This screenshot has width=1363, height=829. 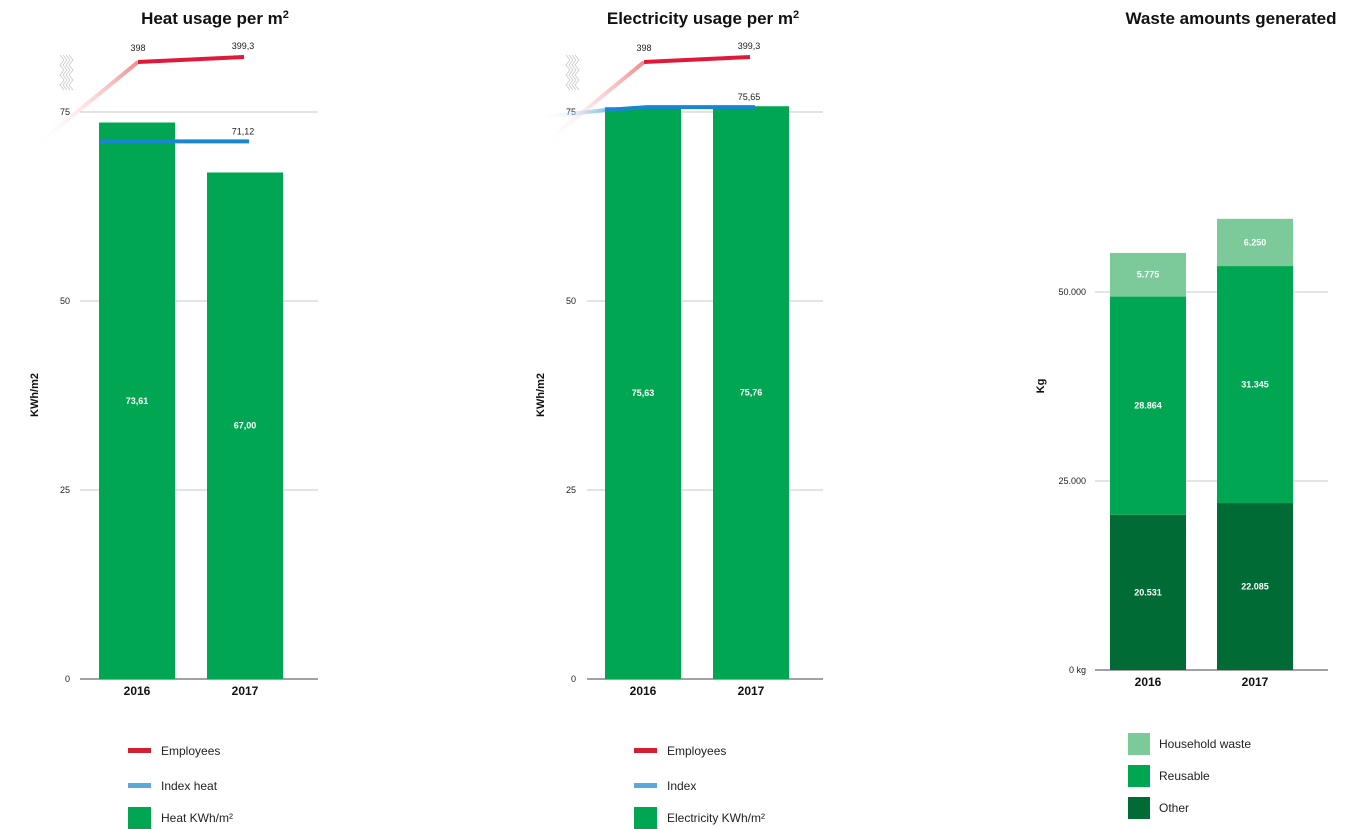 I want to click on y-tick-label: 50.000, so click(x=1072, y=292).